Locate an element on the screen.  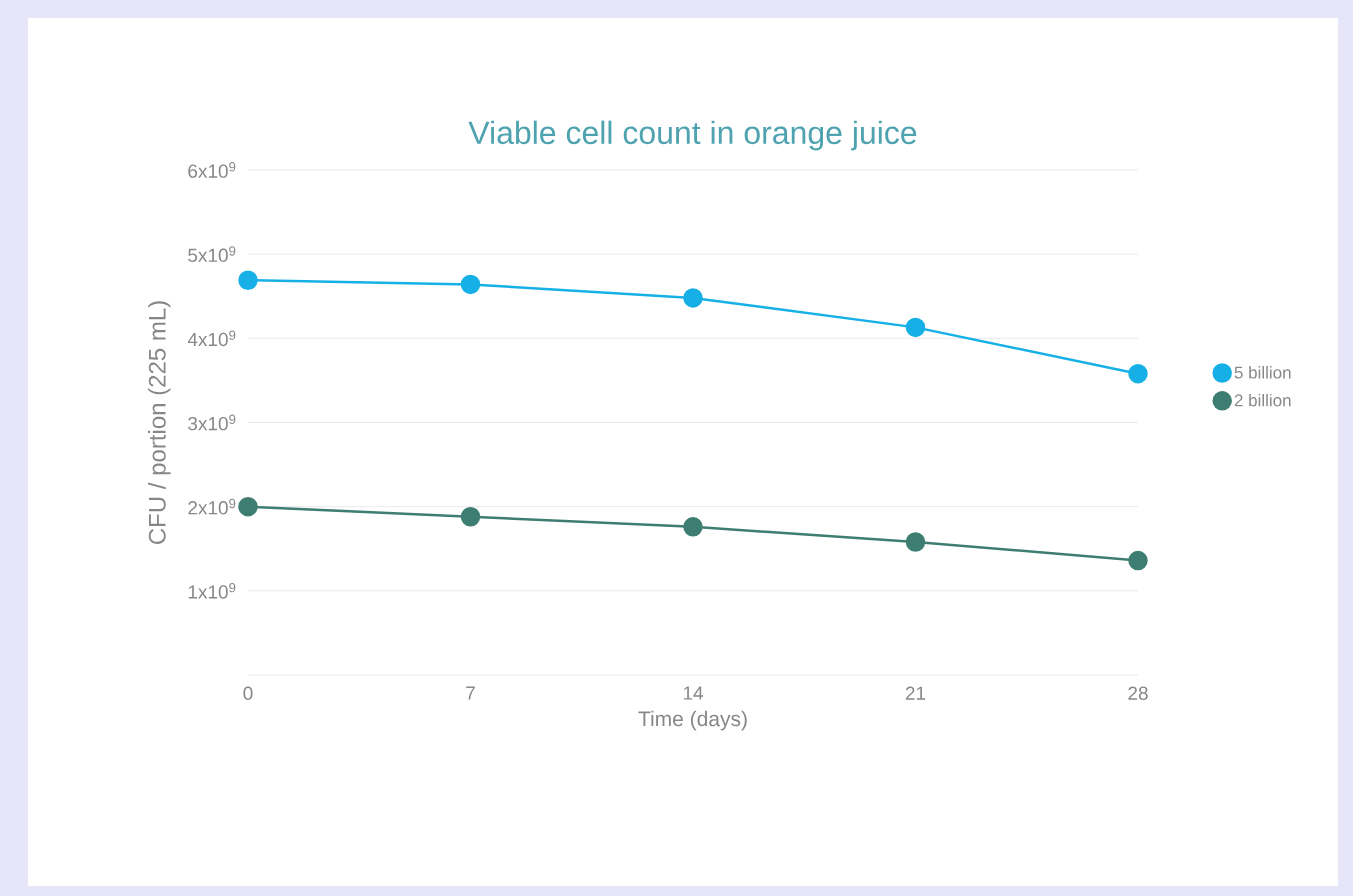
y-tick-label: 1x10$^{9}$ is located at coordinates (212, 590).